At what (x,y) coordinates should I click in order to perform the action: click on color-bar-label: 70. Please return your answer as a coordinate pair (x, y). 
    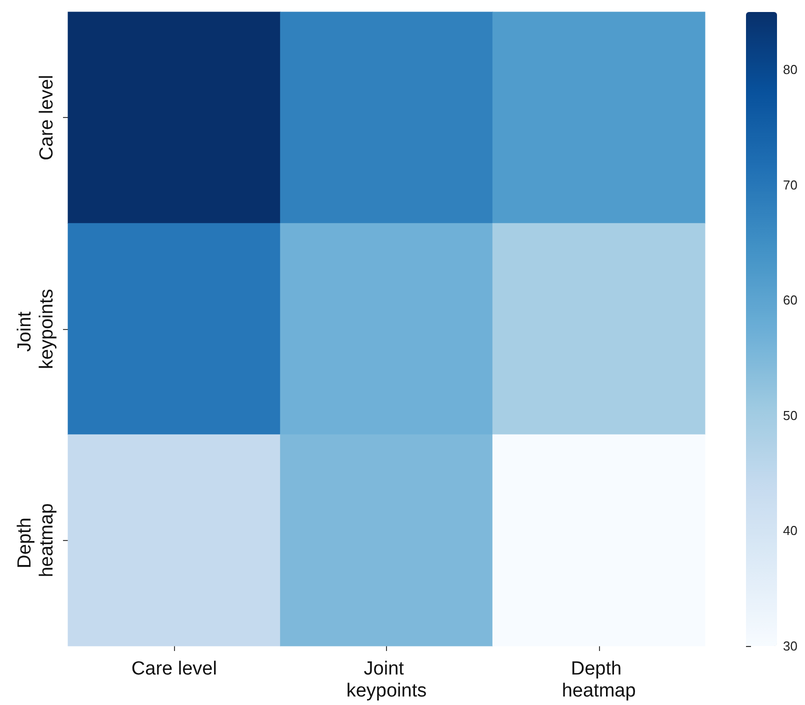
    Looking at the image, I should click on (790, 184).